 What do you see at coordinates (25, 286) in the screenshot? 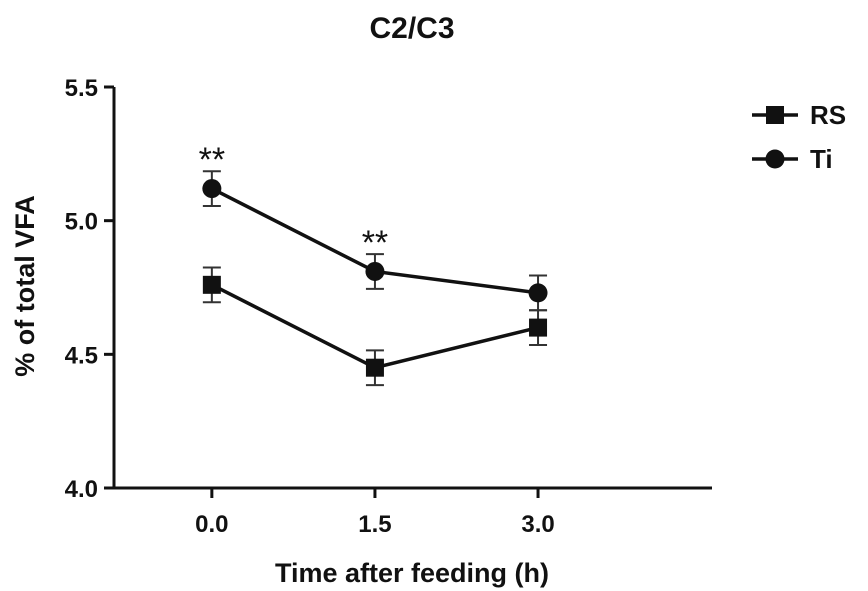
I see `y-axis-label: % of total VFA` at bounding box center [25, 286].